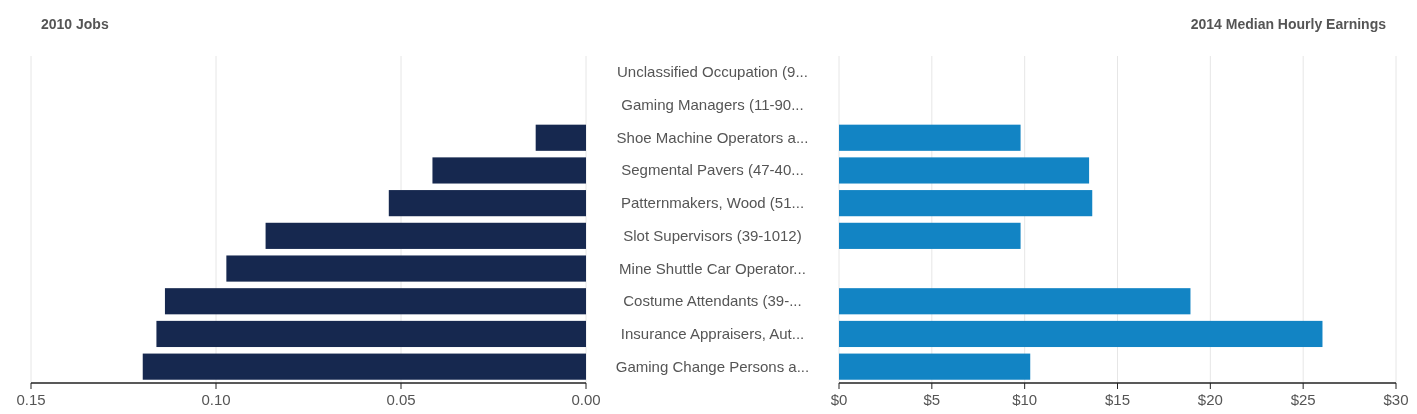 This screenshot has height=414, width=1417. What do you see at coordinates (1025, 399) in the screenshot?
I see `x-tick-label: $10` at bounding box center [1025, 399].